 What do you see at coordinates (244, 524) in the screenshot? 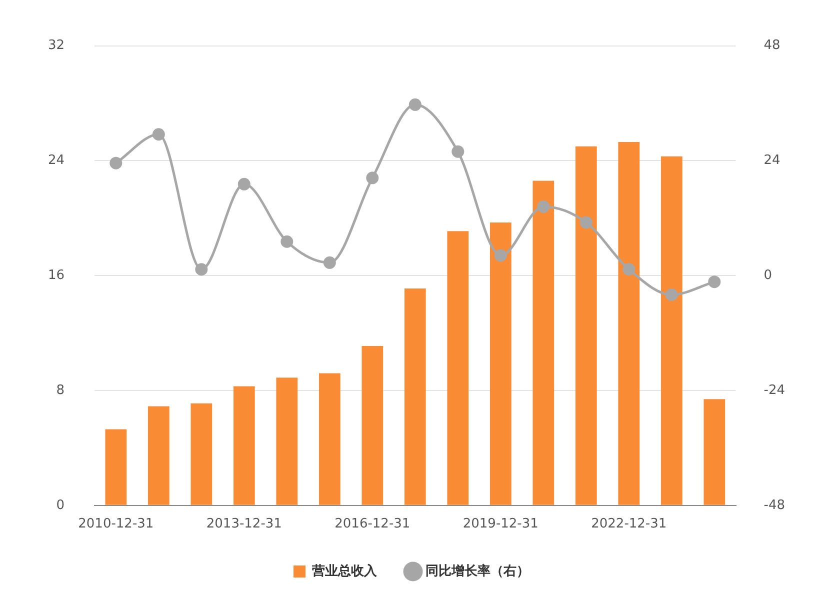
I see `x-tick-label: 2013-12-31` at bounding box center [244, 524].